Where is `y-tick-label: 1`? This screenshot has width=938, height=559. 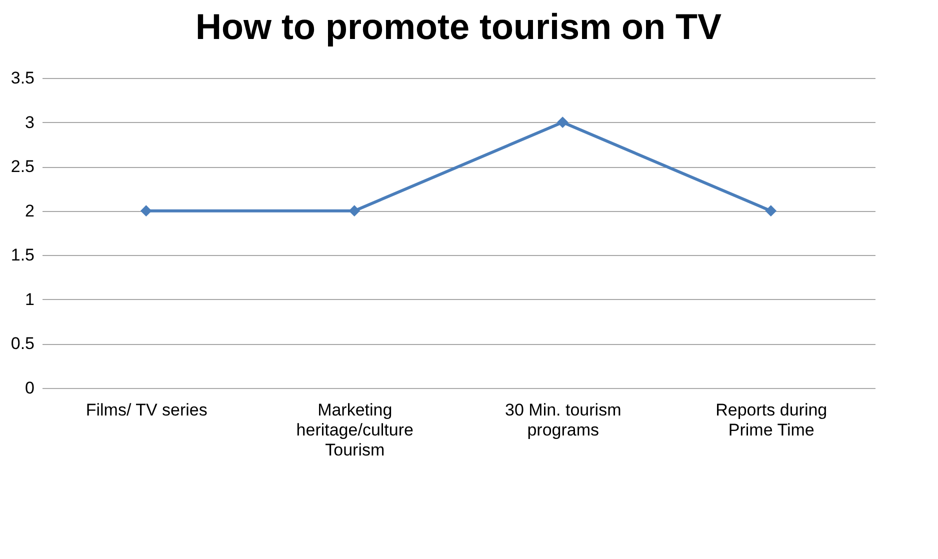 y-tick-label: 1 is located at coordinates (29, 299).